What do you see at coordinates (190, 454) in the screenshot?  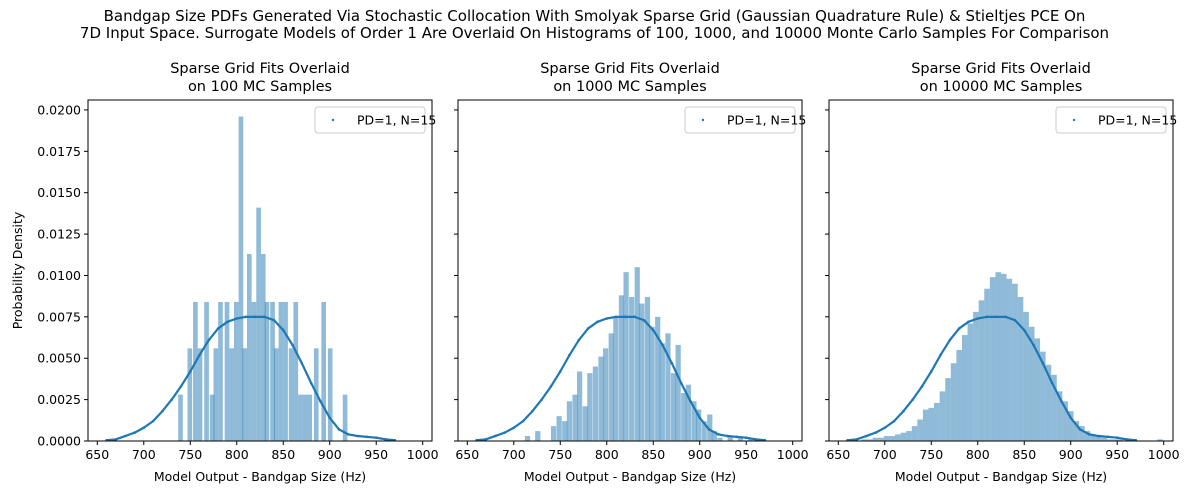 I see `x-tick-label: 750` at bounding box center [190, 454].